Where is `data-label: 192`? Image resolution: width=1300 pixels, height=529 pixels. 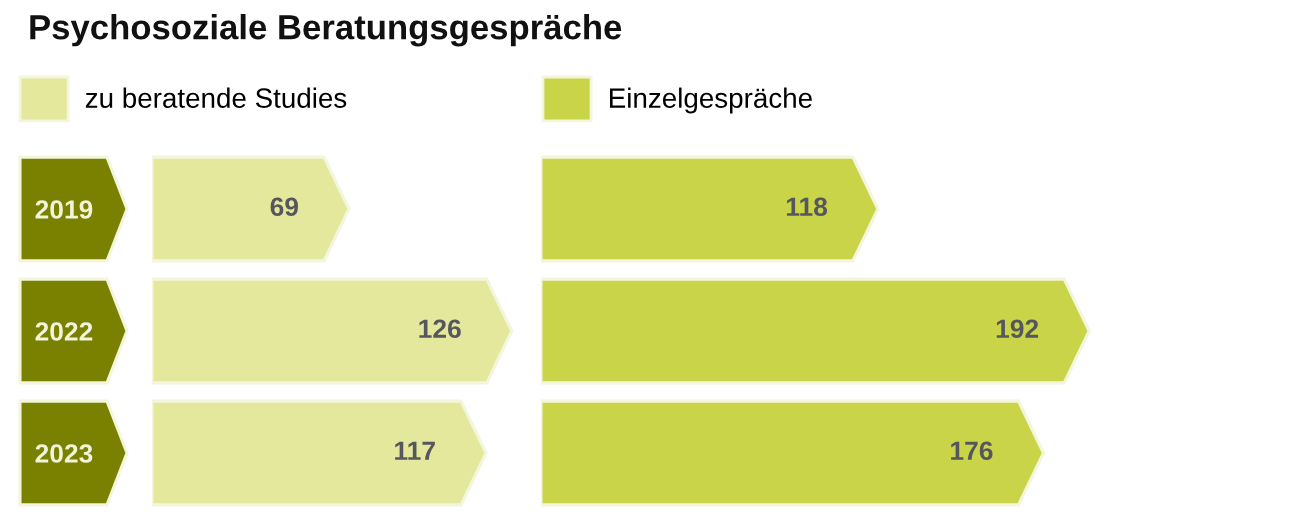
data-label: 192 is located at coordinates (1017, 329).